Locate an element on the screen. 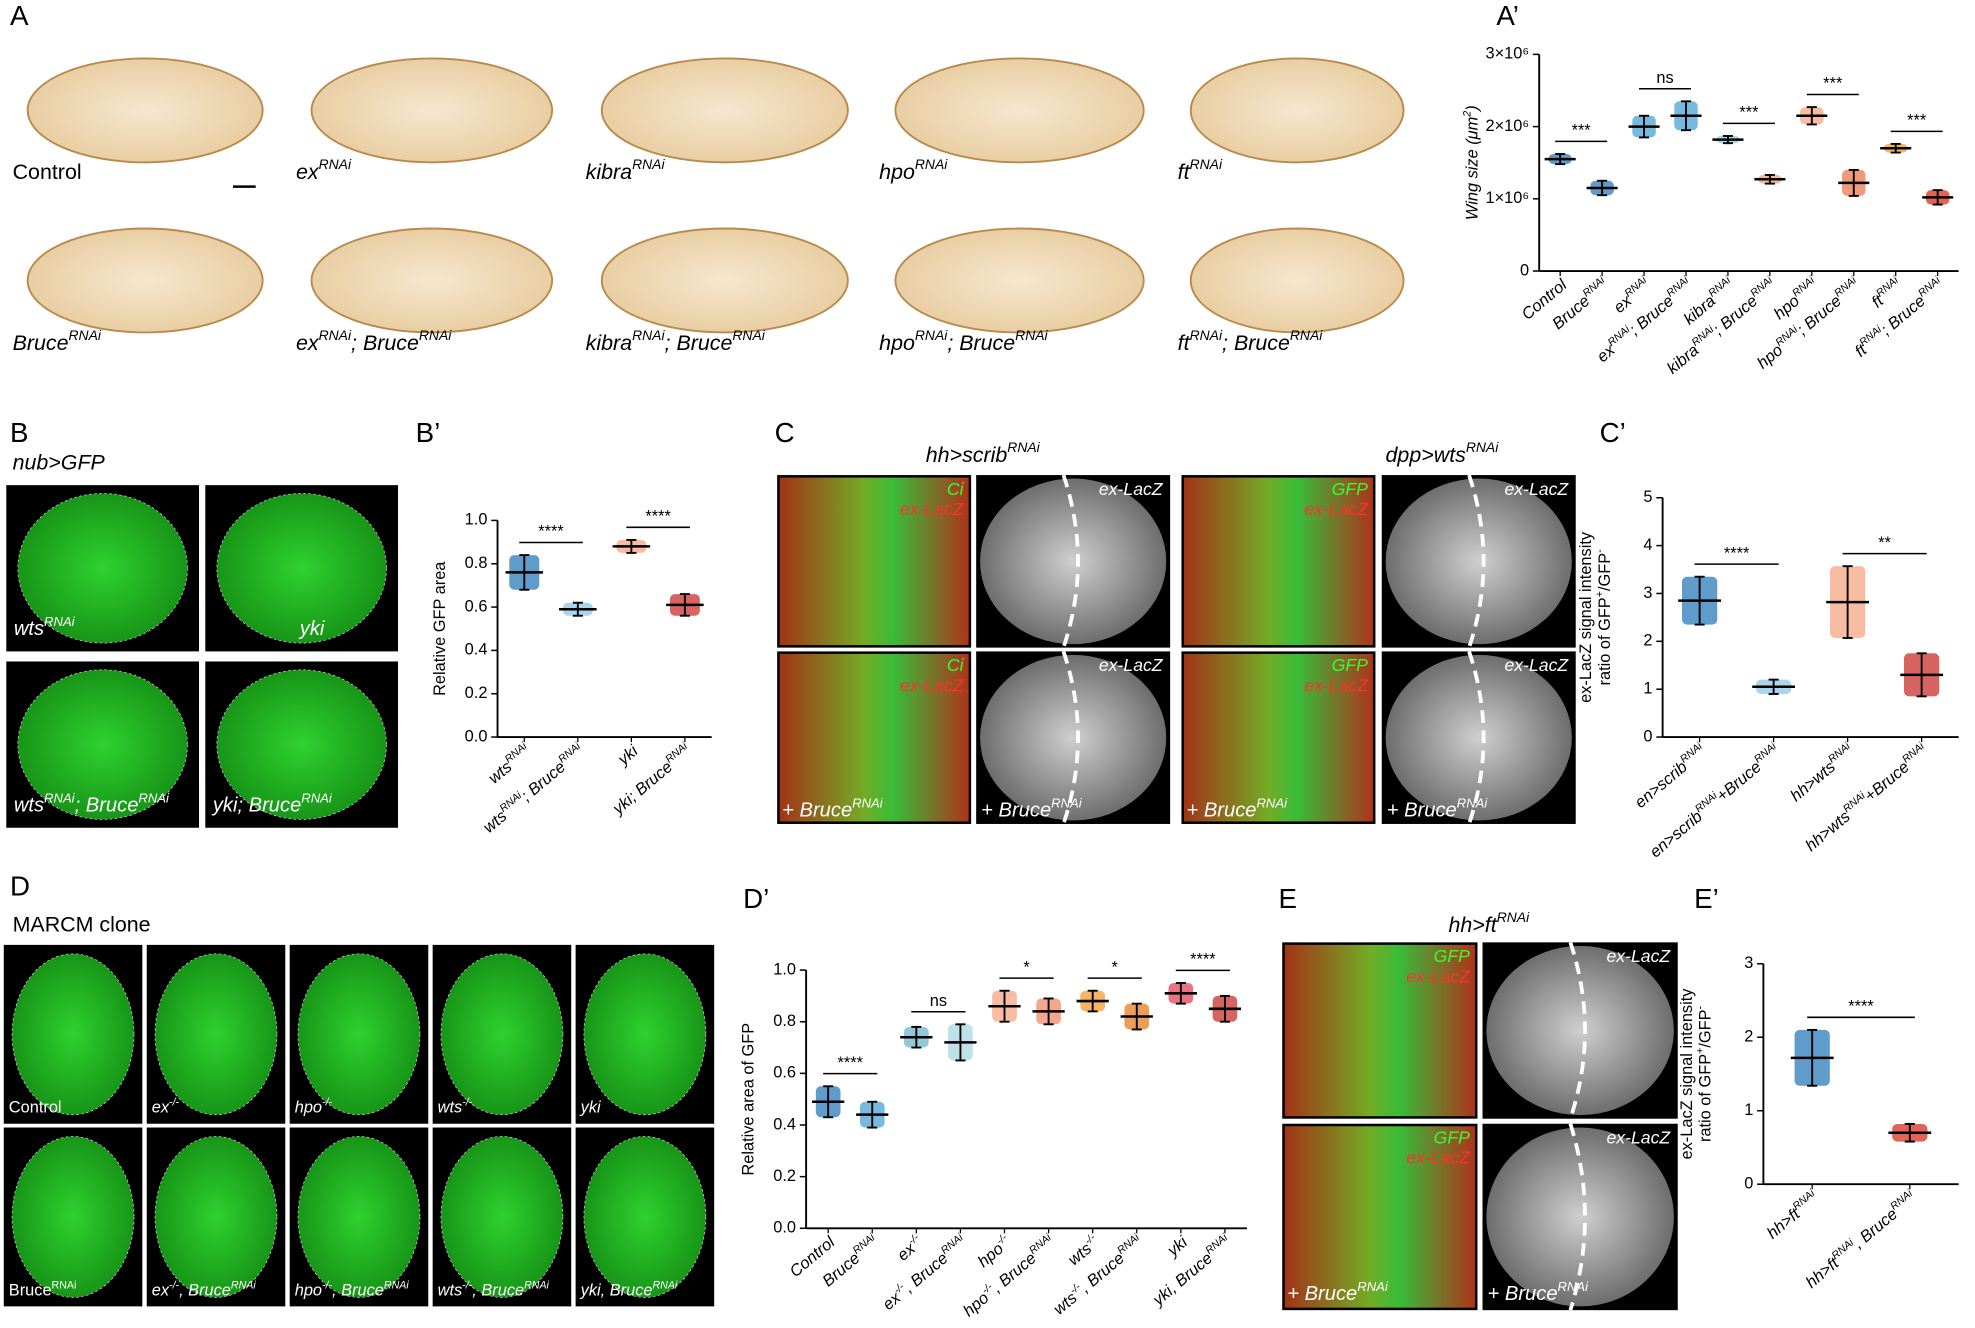 The width and height of the screenshot is (1975, 1328). image-label-part: hpo is located at coordinates (308, 1291).